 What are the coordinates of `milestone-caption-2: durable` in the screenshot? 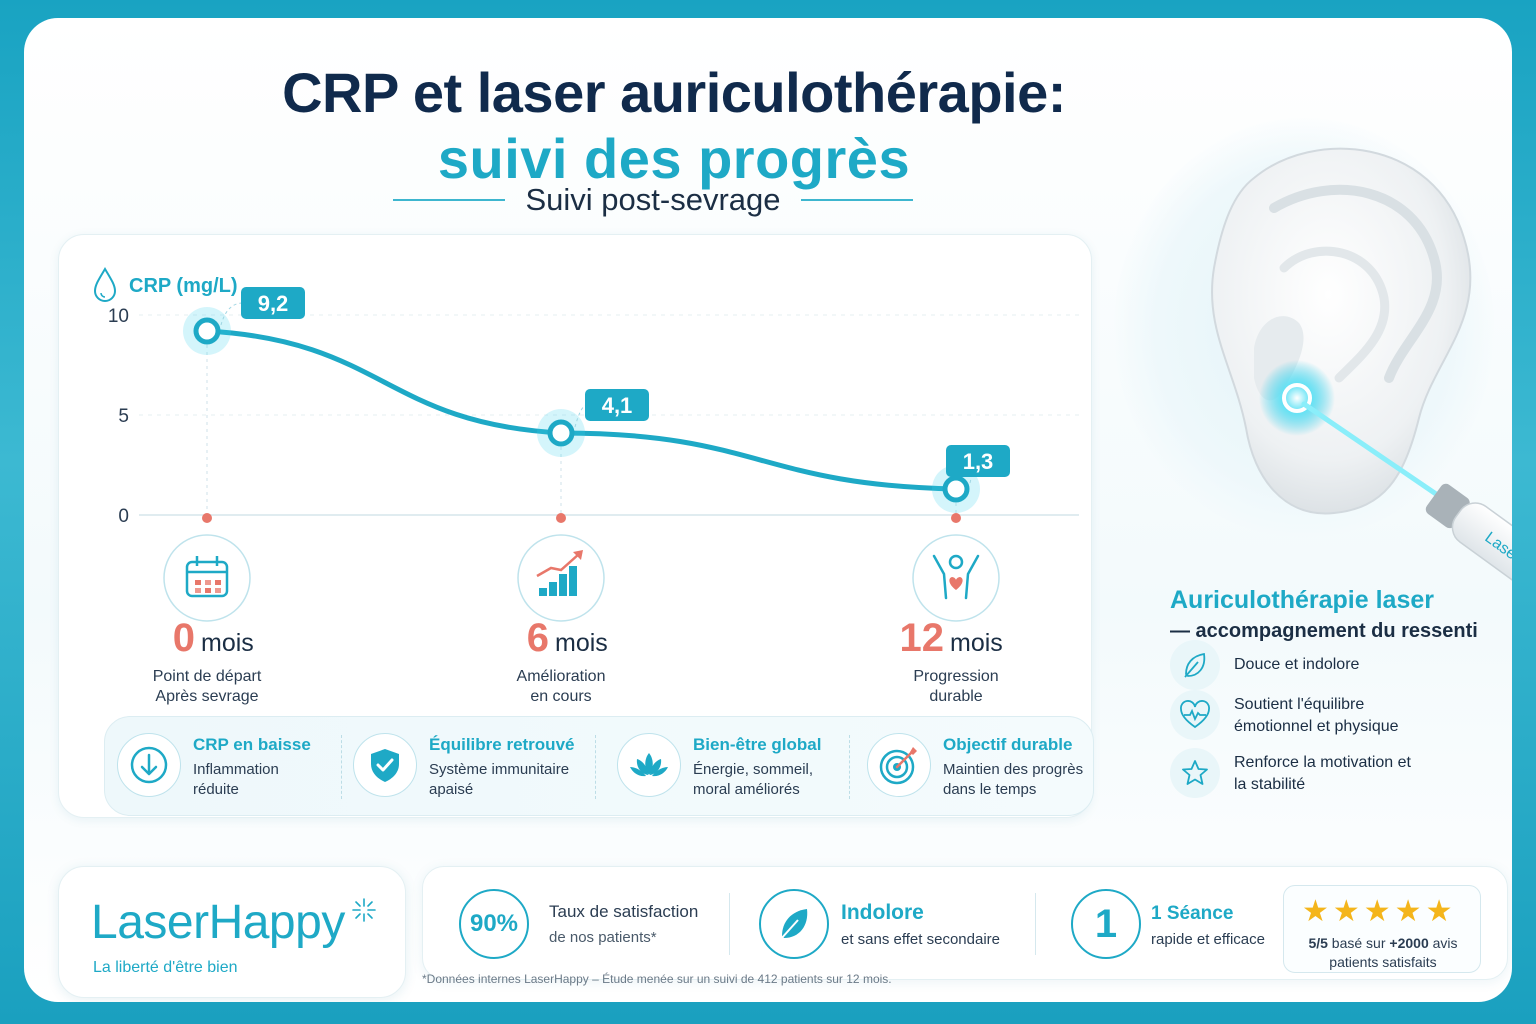 It's located at (955, 696).